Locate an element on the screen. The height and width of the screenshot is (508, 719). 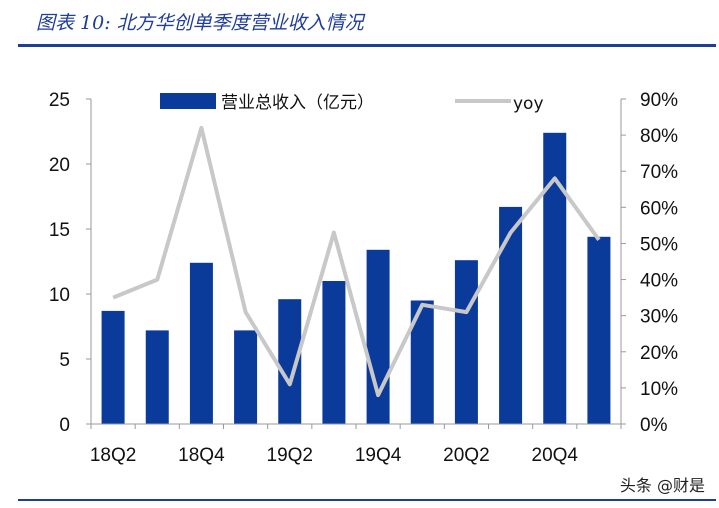
bottom-rule is located at coordinates (367, 500).